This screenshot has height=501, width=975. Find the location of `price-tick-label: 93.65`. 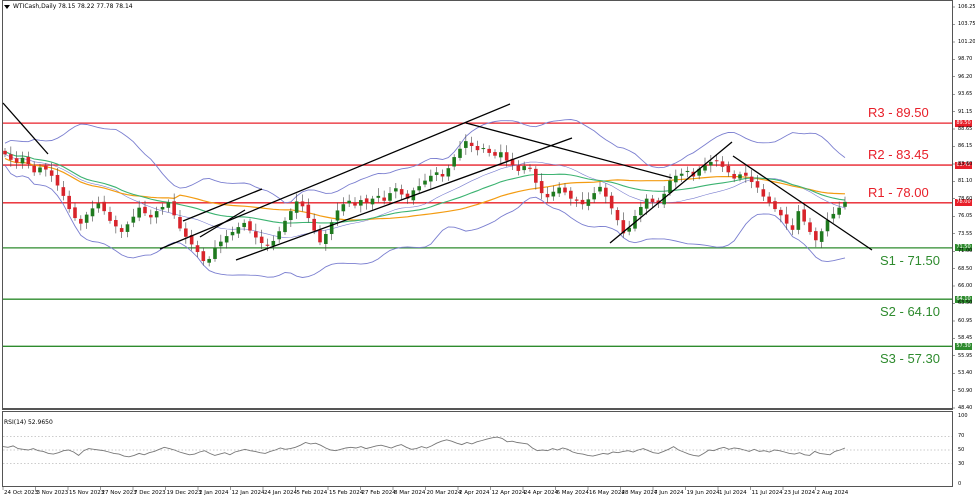

price-tick-label: 93.65 is located at coordinates (965, 94).